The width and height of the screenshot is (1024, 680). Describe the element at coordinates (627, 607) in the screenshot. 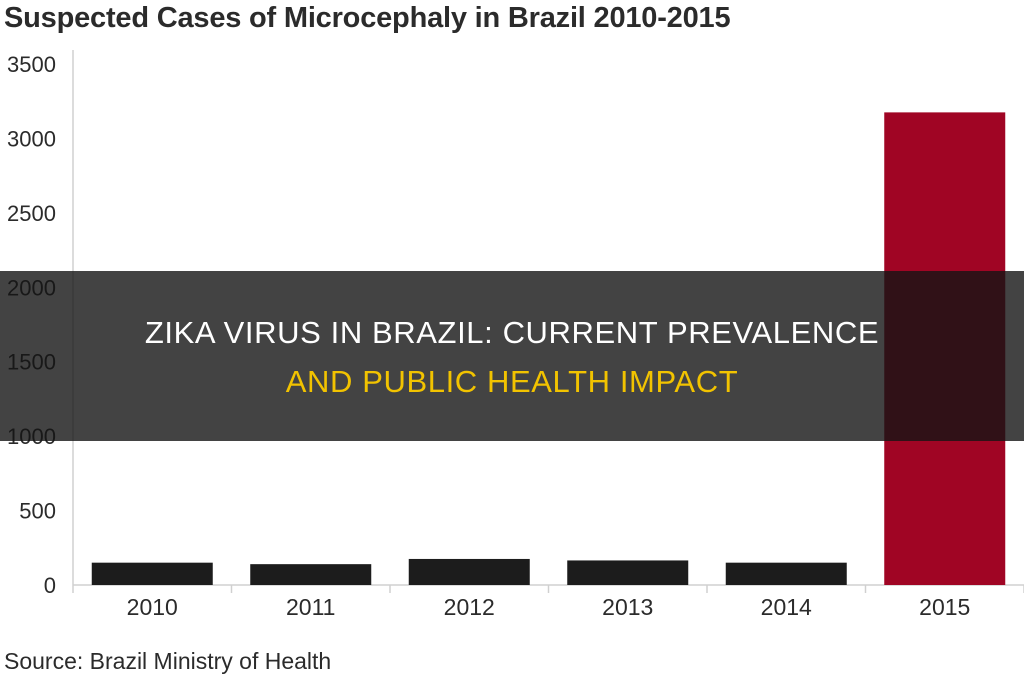

I see `x-tick-label: 2013` at that location.